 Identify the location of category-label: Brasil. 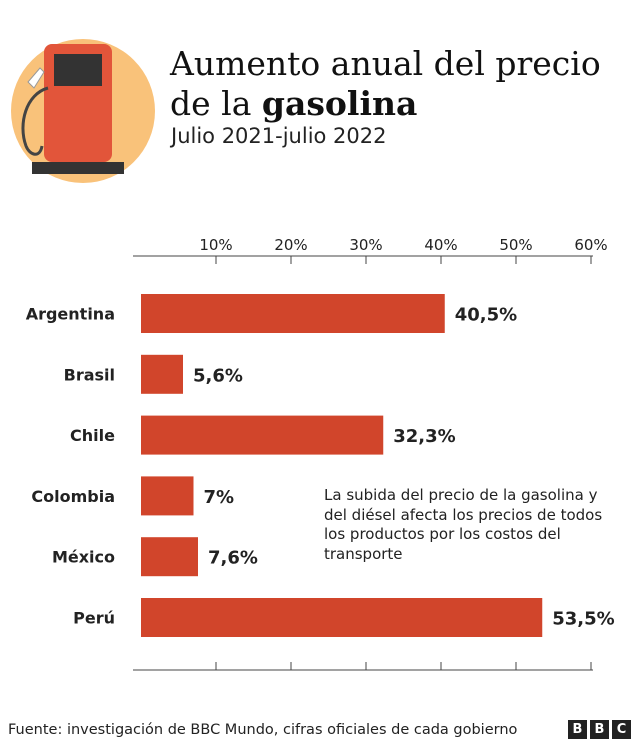
(89, 374).